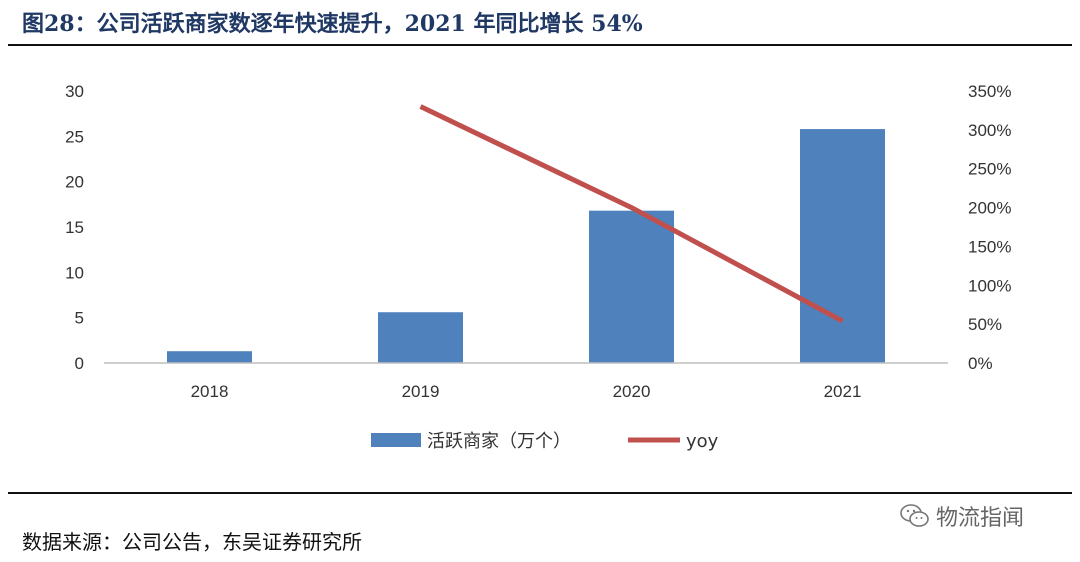  Describe the element at coordinates (74, 272) in the screenshot. I see `left-axis-tick-label: 10` at that location.